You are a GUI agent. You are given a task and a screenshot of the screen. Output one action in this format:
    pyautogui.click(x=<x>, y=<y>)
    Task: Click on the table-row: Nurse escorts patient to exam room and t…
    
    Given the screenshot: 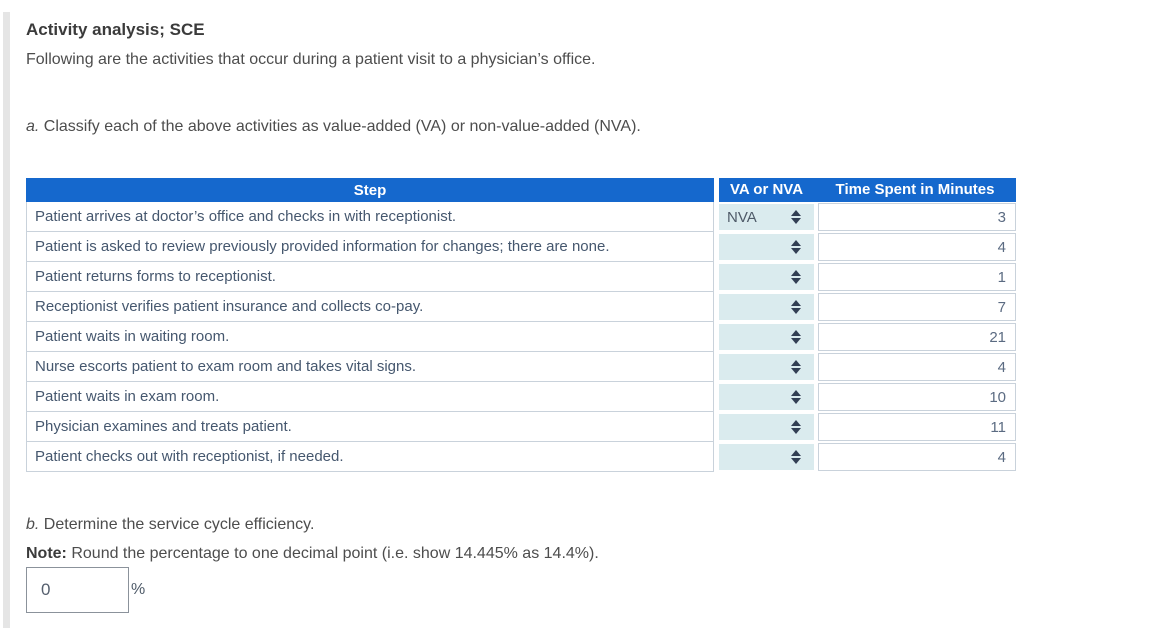 What is the action you would take?
    pyautogui.click(x=521, y=367)
    